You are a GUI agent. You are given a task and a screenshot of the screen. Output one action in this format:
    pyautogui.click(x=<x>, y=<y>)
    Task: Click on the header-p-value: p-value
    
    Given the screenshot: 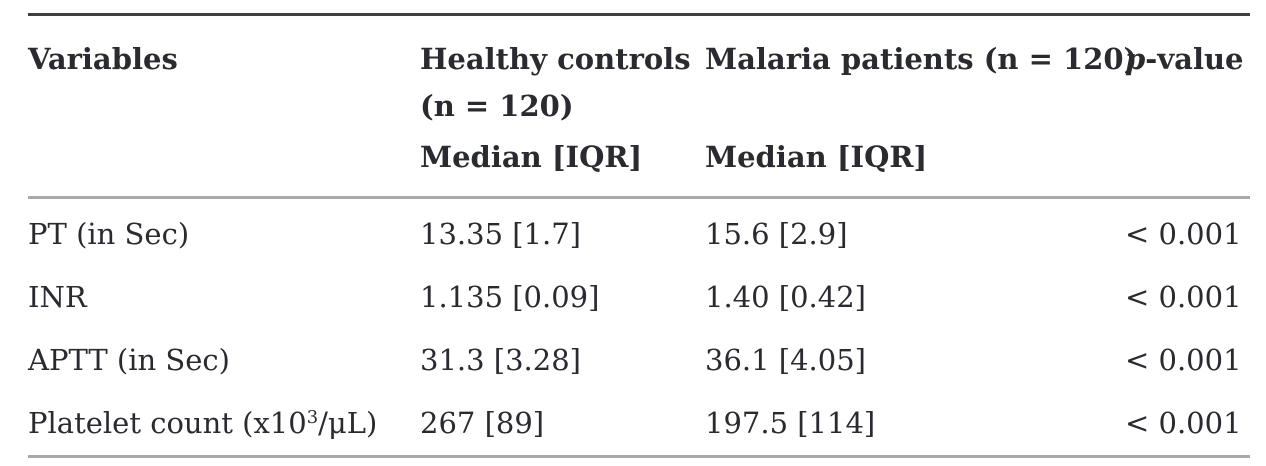 What is the action you would take?
    pyautogui.click(x=1187, y=73)
    